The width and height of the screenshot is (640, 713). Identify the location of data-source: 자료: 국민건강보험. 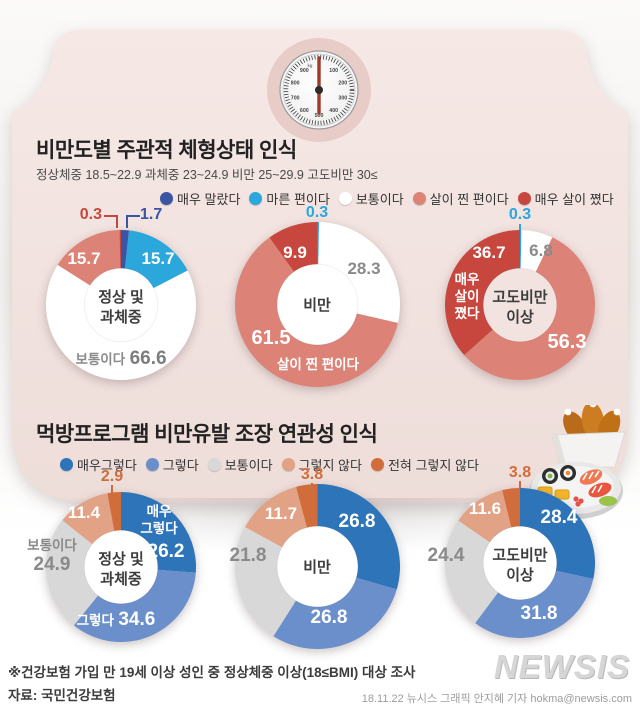
(62, 695).